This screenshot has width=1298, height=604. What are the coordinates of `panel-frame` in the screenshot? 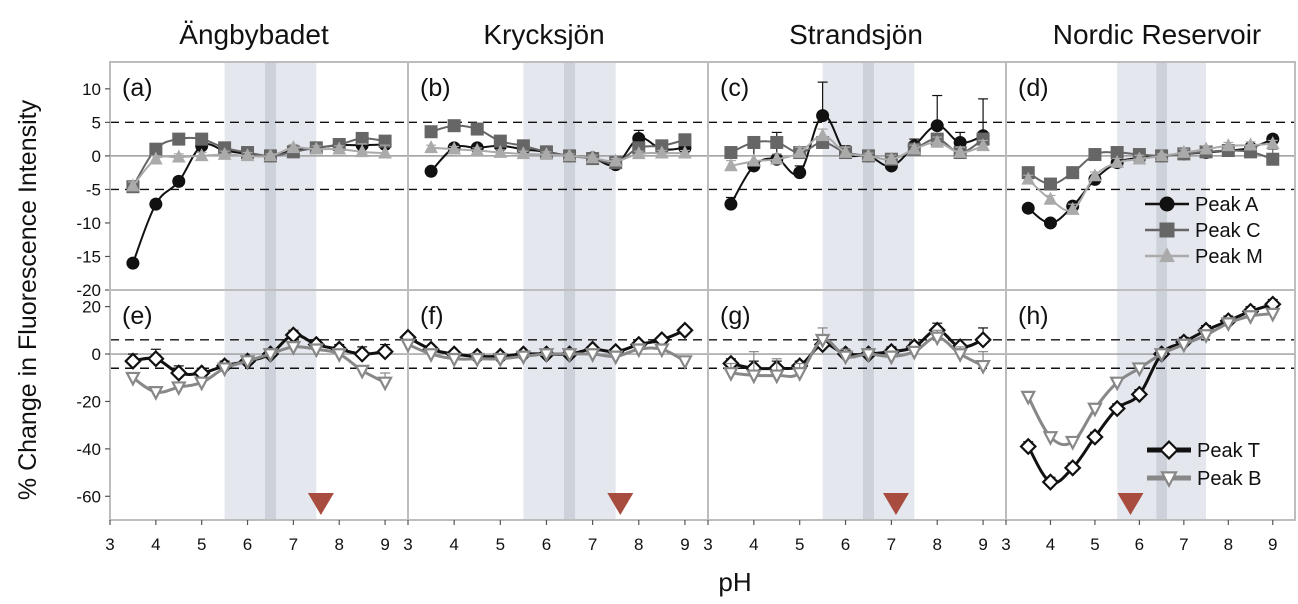 It's located at (1150, 405).